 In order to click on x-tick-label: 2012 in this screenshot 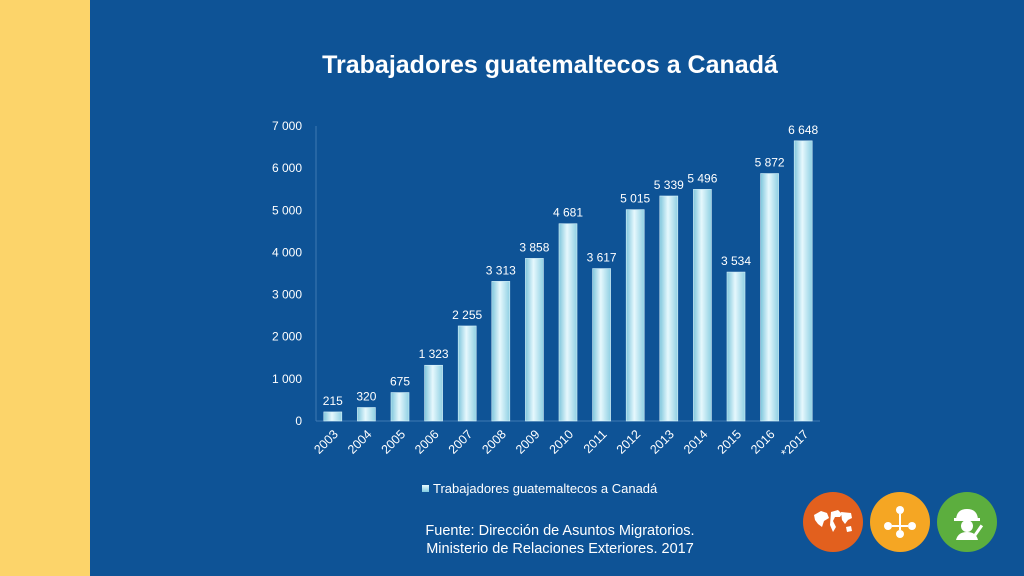, I will do `click(629, 442)`.